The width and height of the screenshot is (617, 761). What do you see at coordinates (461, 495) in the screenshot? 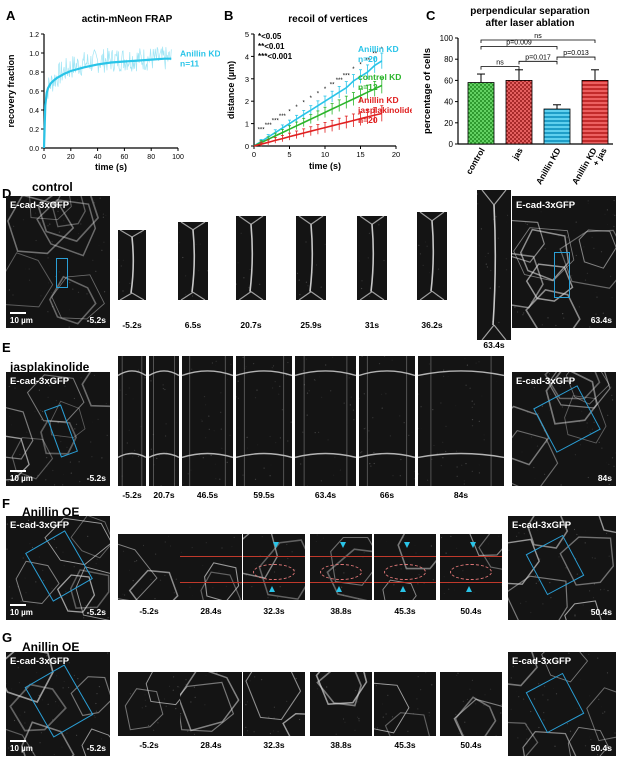
I see `frame-time-label: 84s` at bounding box center [461, 495].